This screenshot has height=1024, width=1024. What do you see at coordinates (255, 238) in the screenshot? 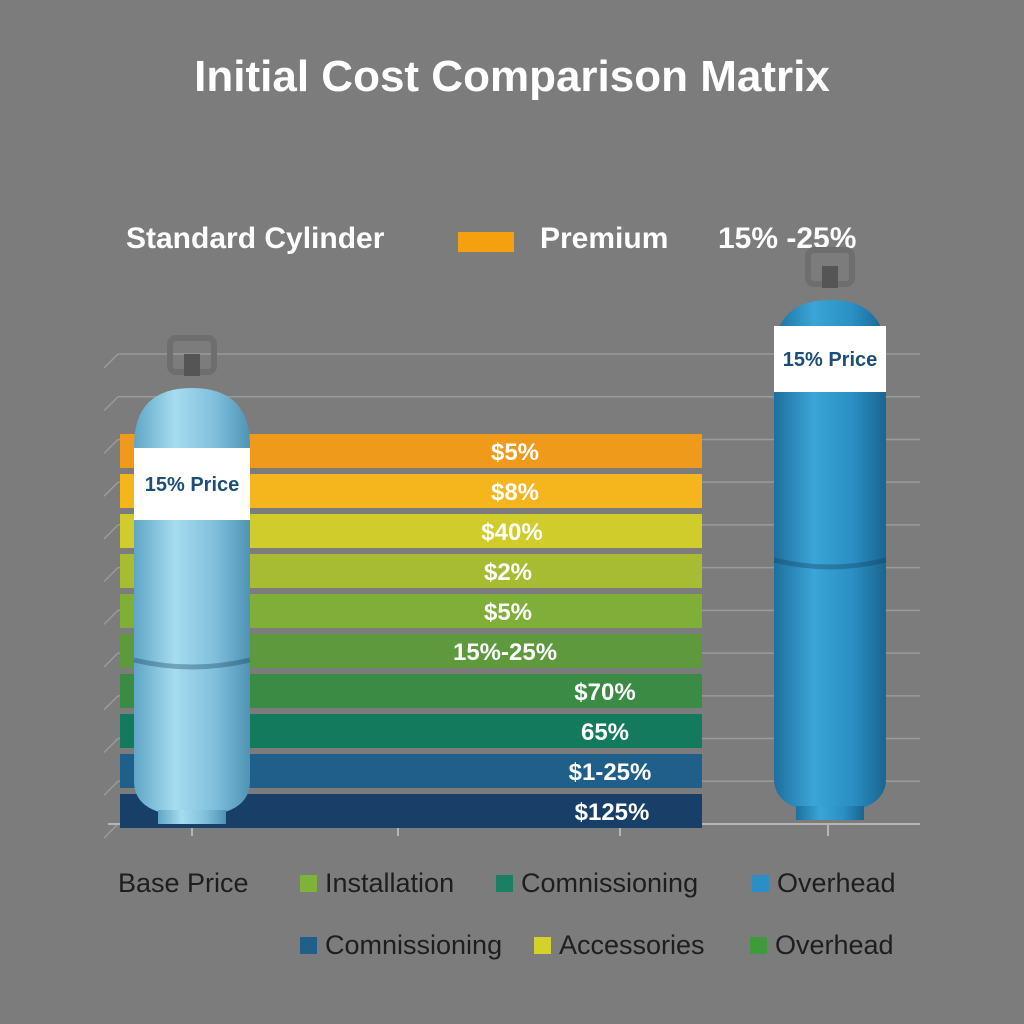
I see `standard-cylinder-label: Standard Cylinder` at bounding box center [255, 238].